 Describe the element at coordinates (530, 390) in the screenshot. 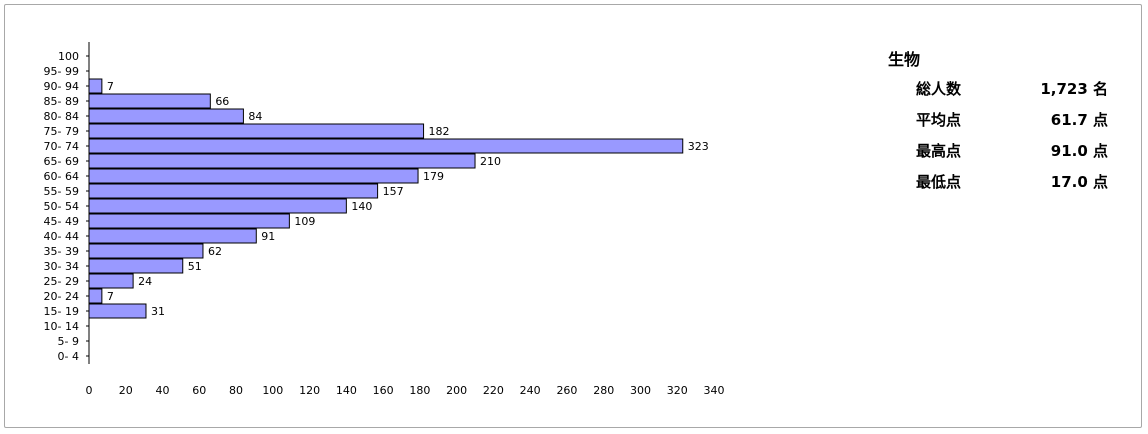

I see `x-tick-label: 240` at that location.